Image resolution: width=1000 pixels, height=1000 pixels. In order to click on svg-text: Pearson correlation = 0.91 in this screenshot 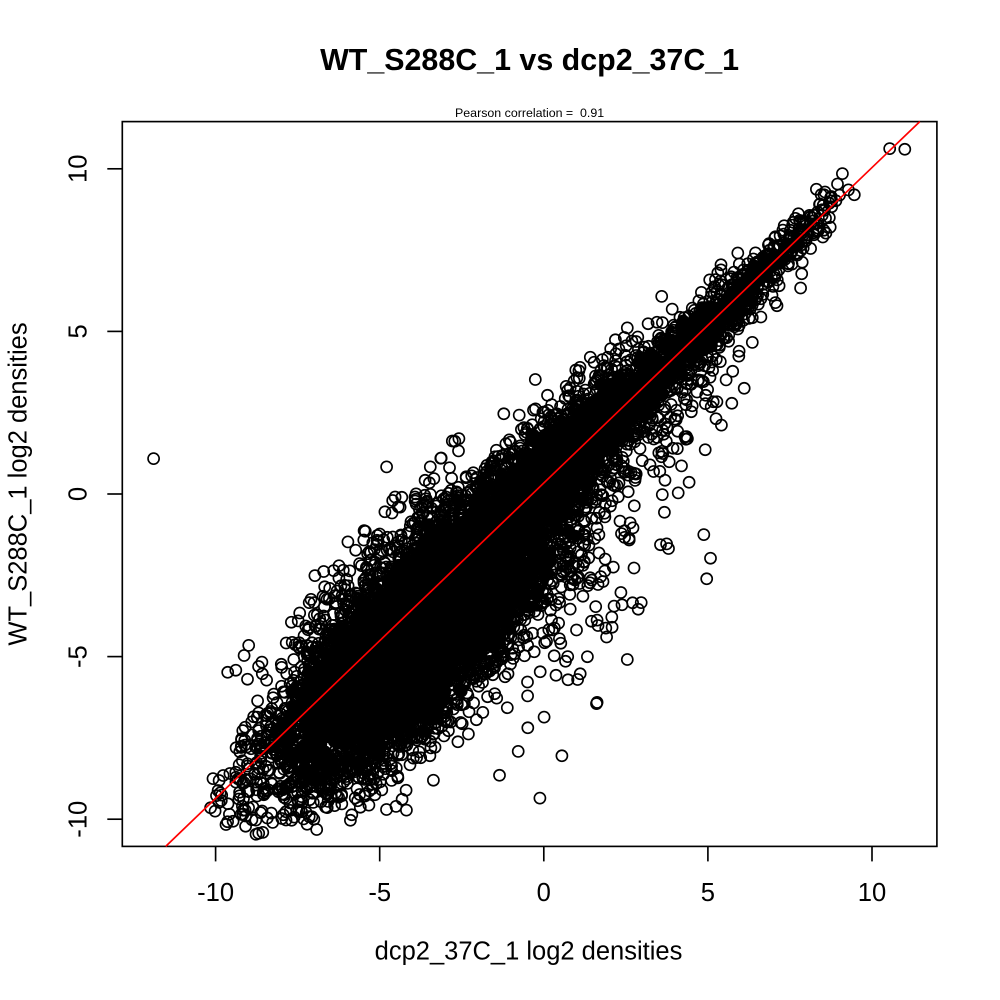, I will do `click(529, 113)`.